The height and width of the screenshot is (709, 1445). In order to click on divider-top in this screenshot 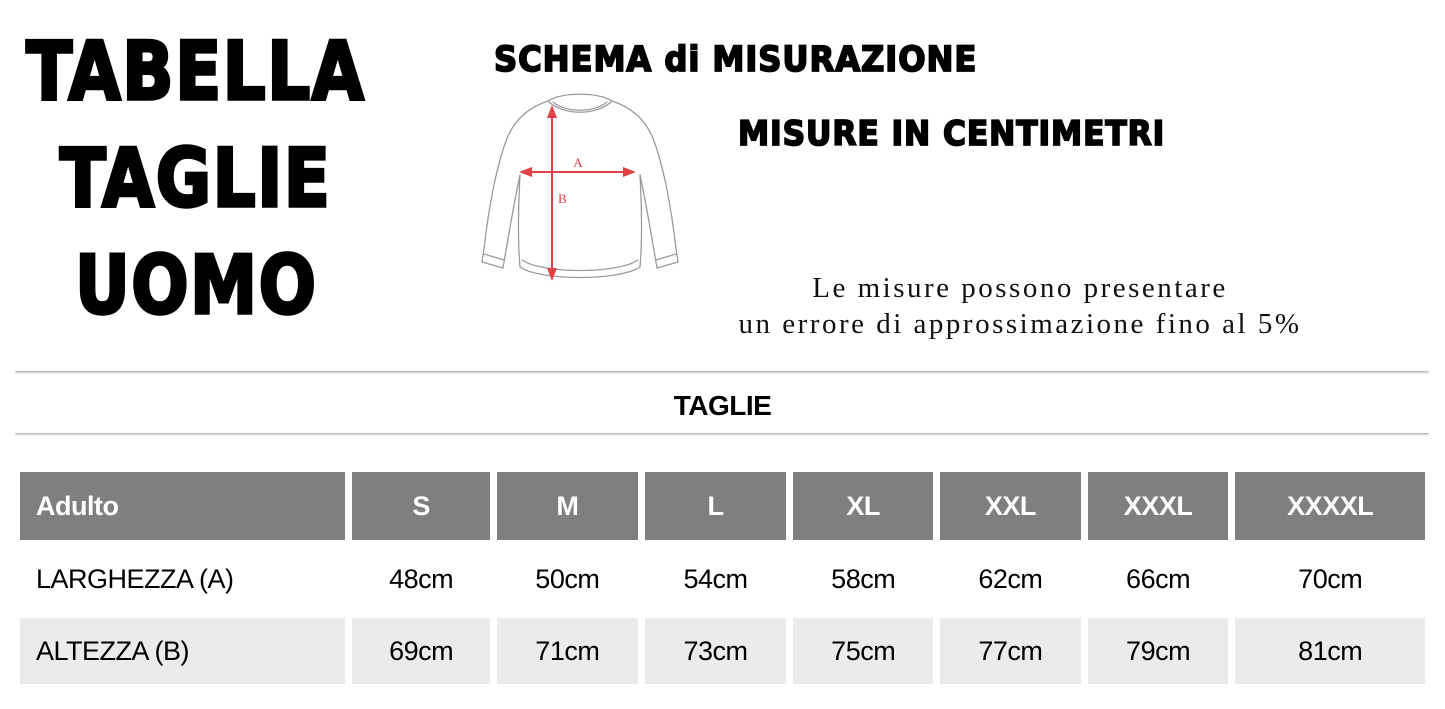, I will do `click(722, 372)`.